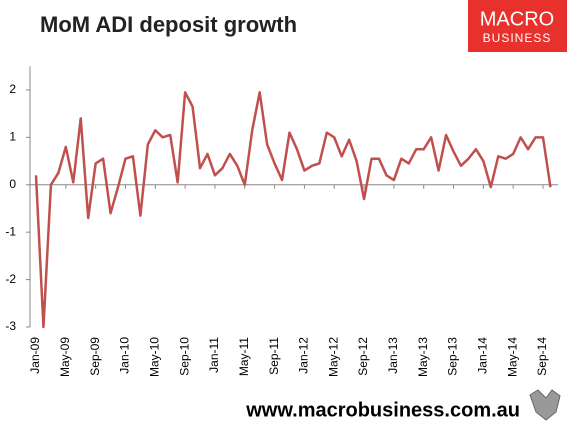  Describe the element at coordinates (10, 231) in the screenshot. I see `y-tick-label: -1` at that location.